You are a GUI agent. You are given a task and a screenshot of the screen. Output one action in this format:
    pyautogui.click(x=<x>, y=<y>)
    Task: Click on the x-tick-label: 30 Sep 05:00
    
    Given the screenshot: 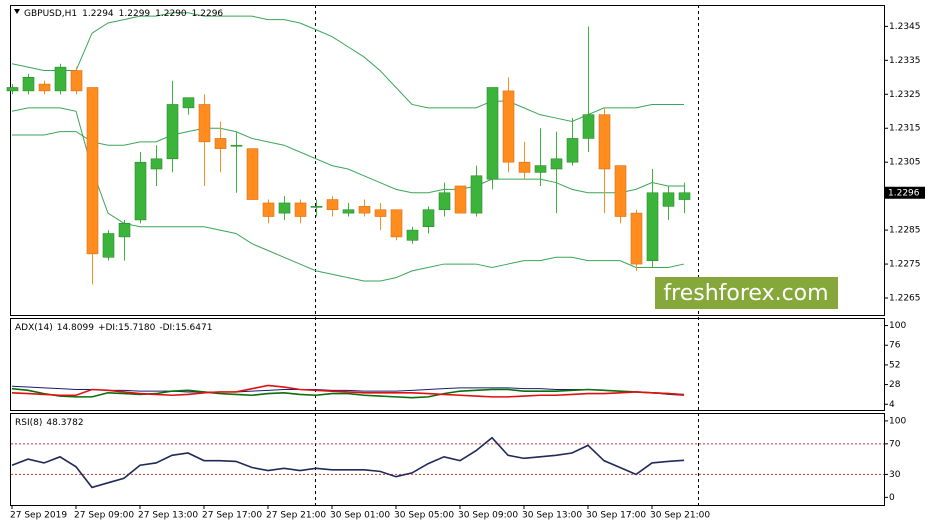 What is the action you would take?
    pyautogui.click(x=424, y=516)
    